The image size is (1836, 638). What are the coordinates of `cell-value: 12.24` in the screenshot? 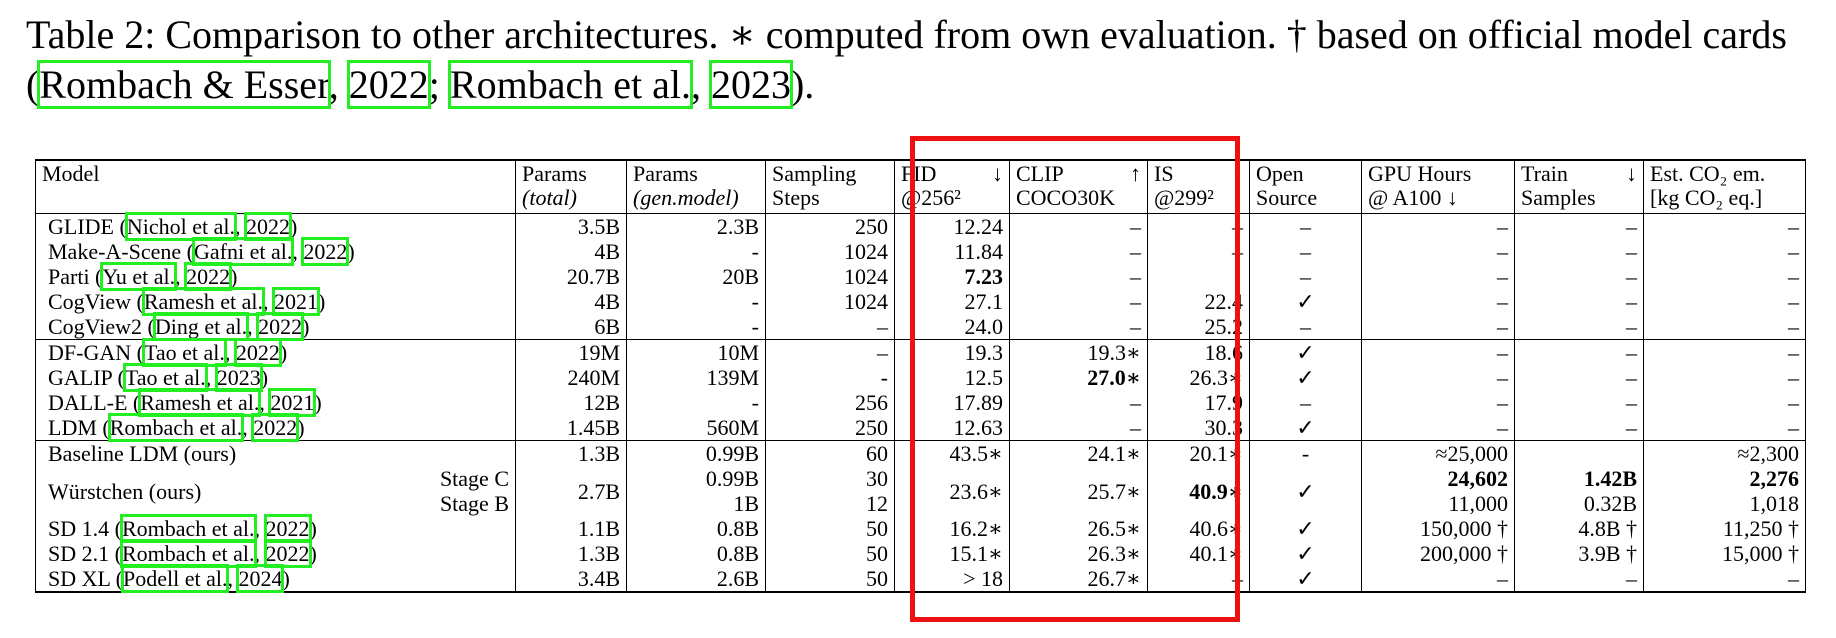 It's located at (978, 226).